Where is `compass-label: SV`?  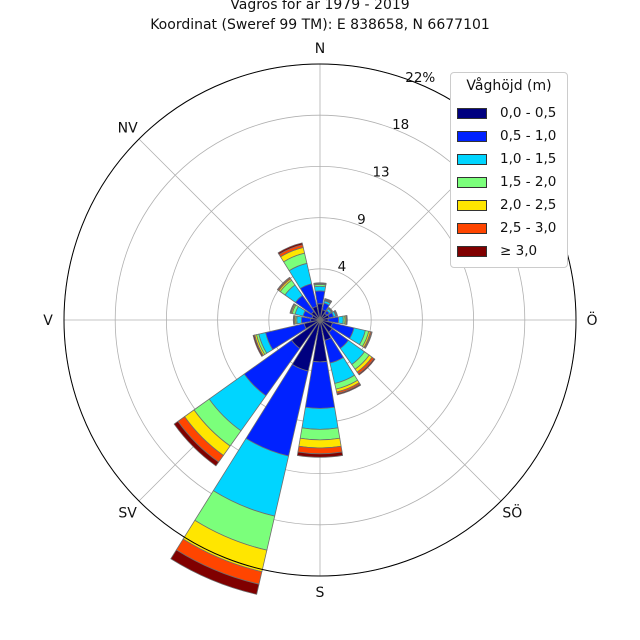 compass-label: SV is located at coordinates (127, 513).